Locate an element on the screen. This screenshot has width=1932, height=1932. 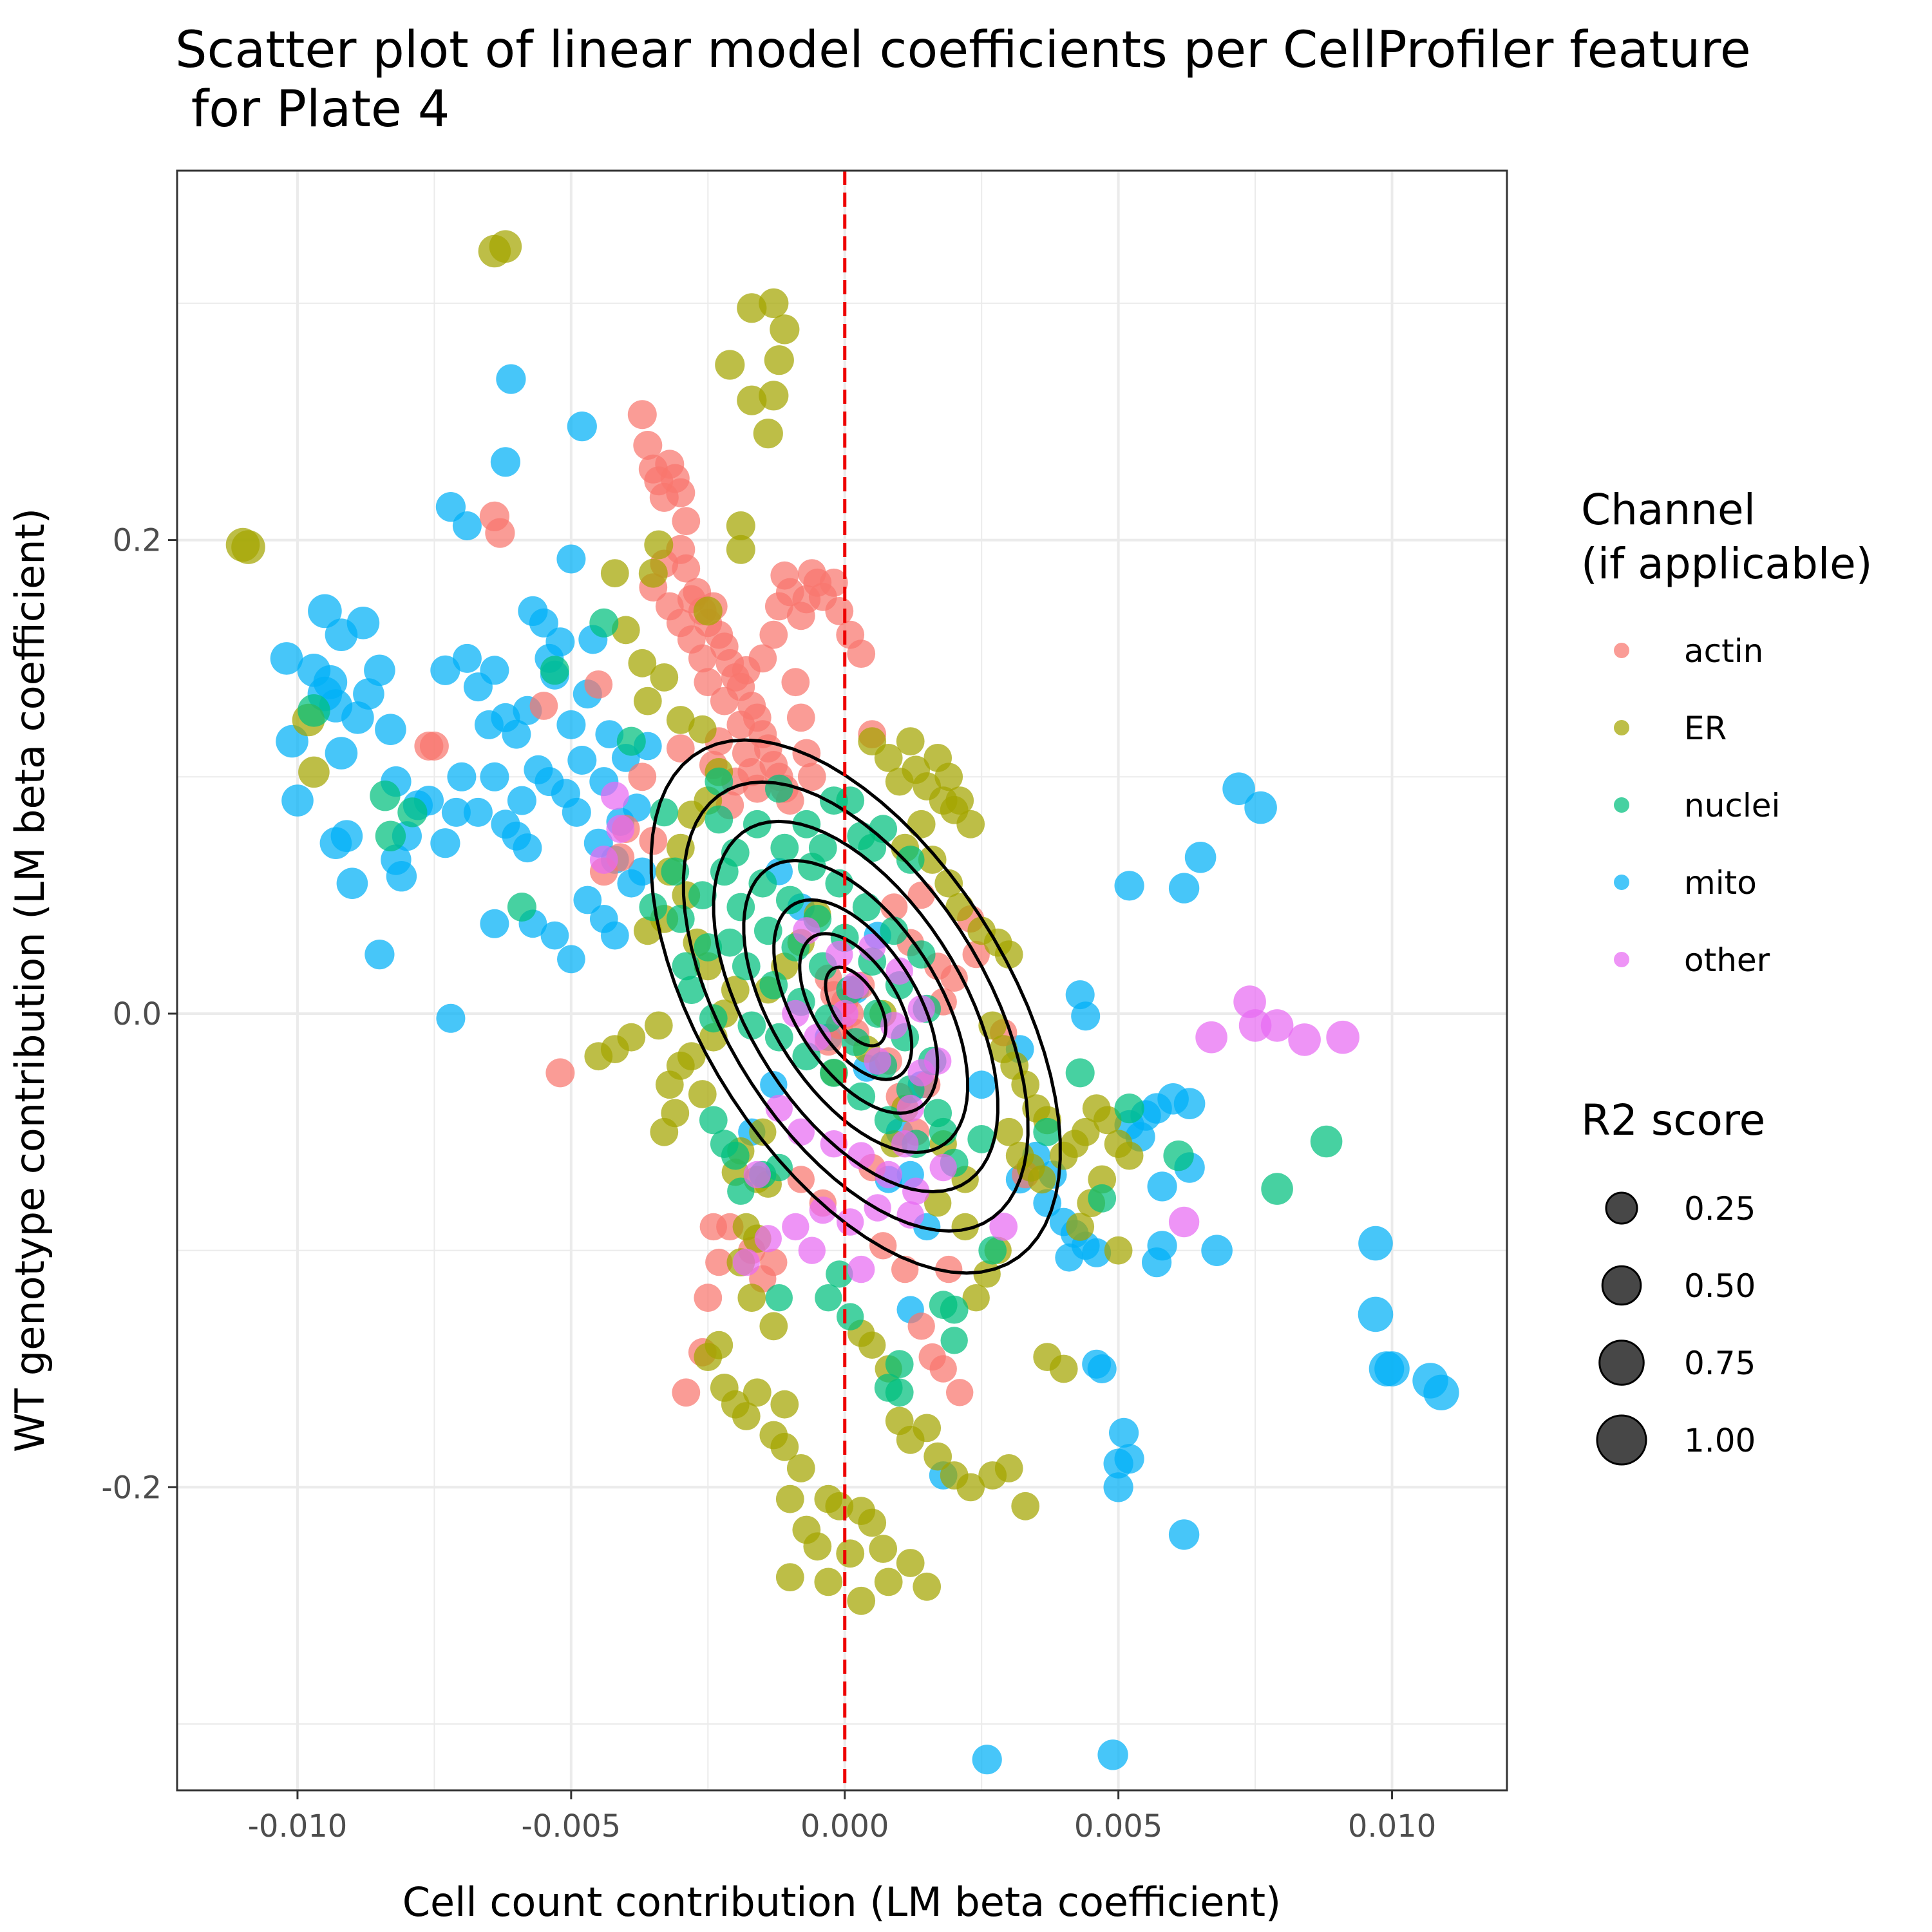
chart-subtitle: for Plate 4 is located at coordinates (312, 109).